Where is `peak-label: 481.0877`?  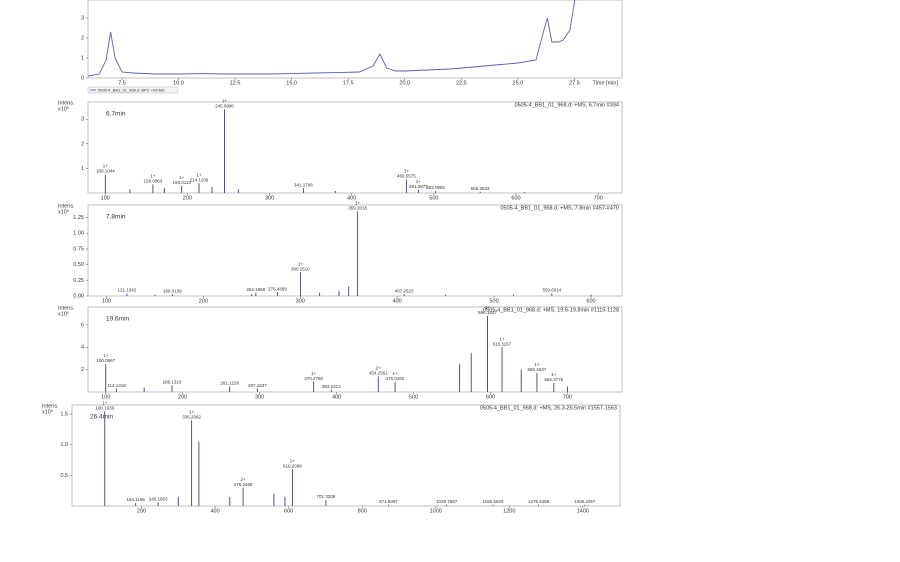 peak-label: 481.0877 is located at coordinates (418, 186).